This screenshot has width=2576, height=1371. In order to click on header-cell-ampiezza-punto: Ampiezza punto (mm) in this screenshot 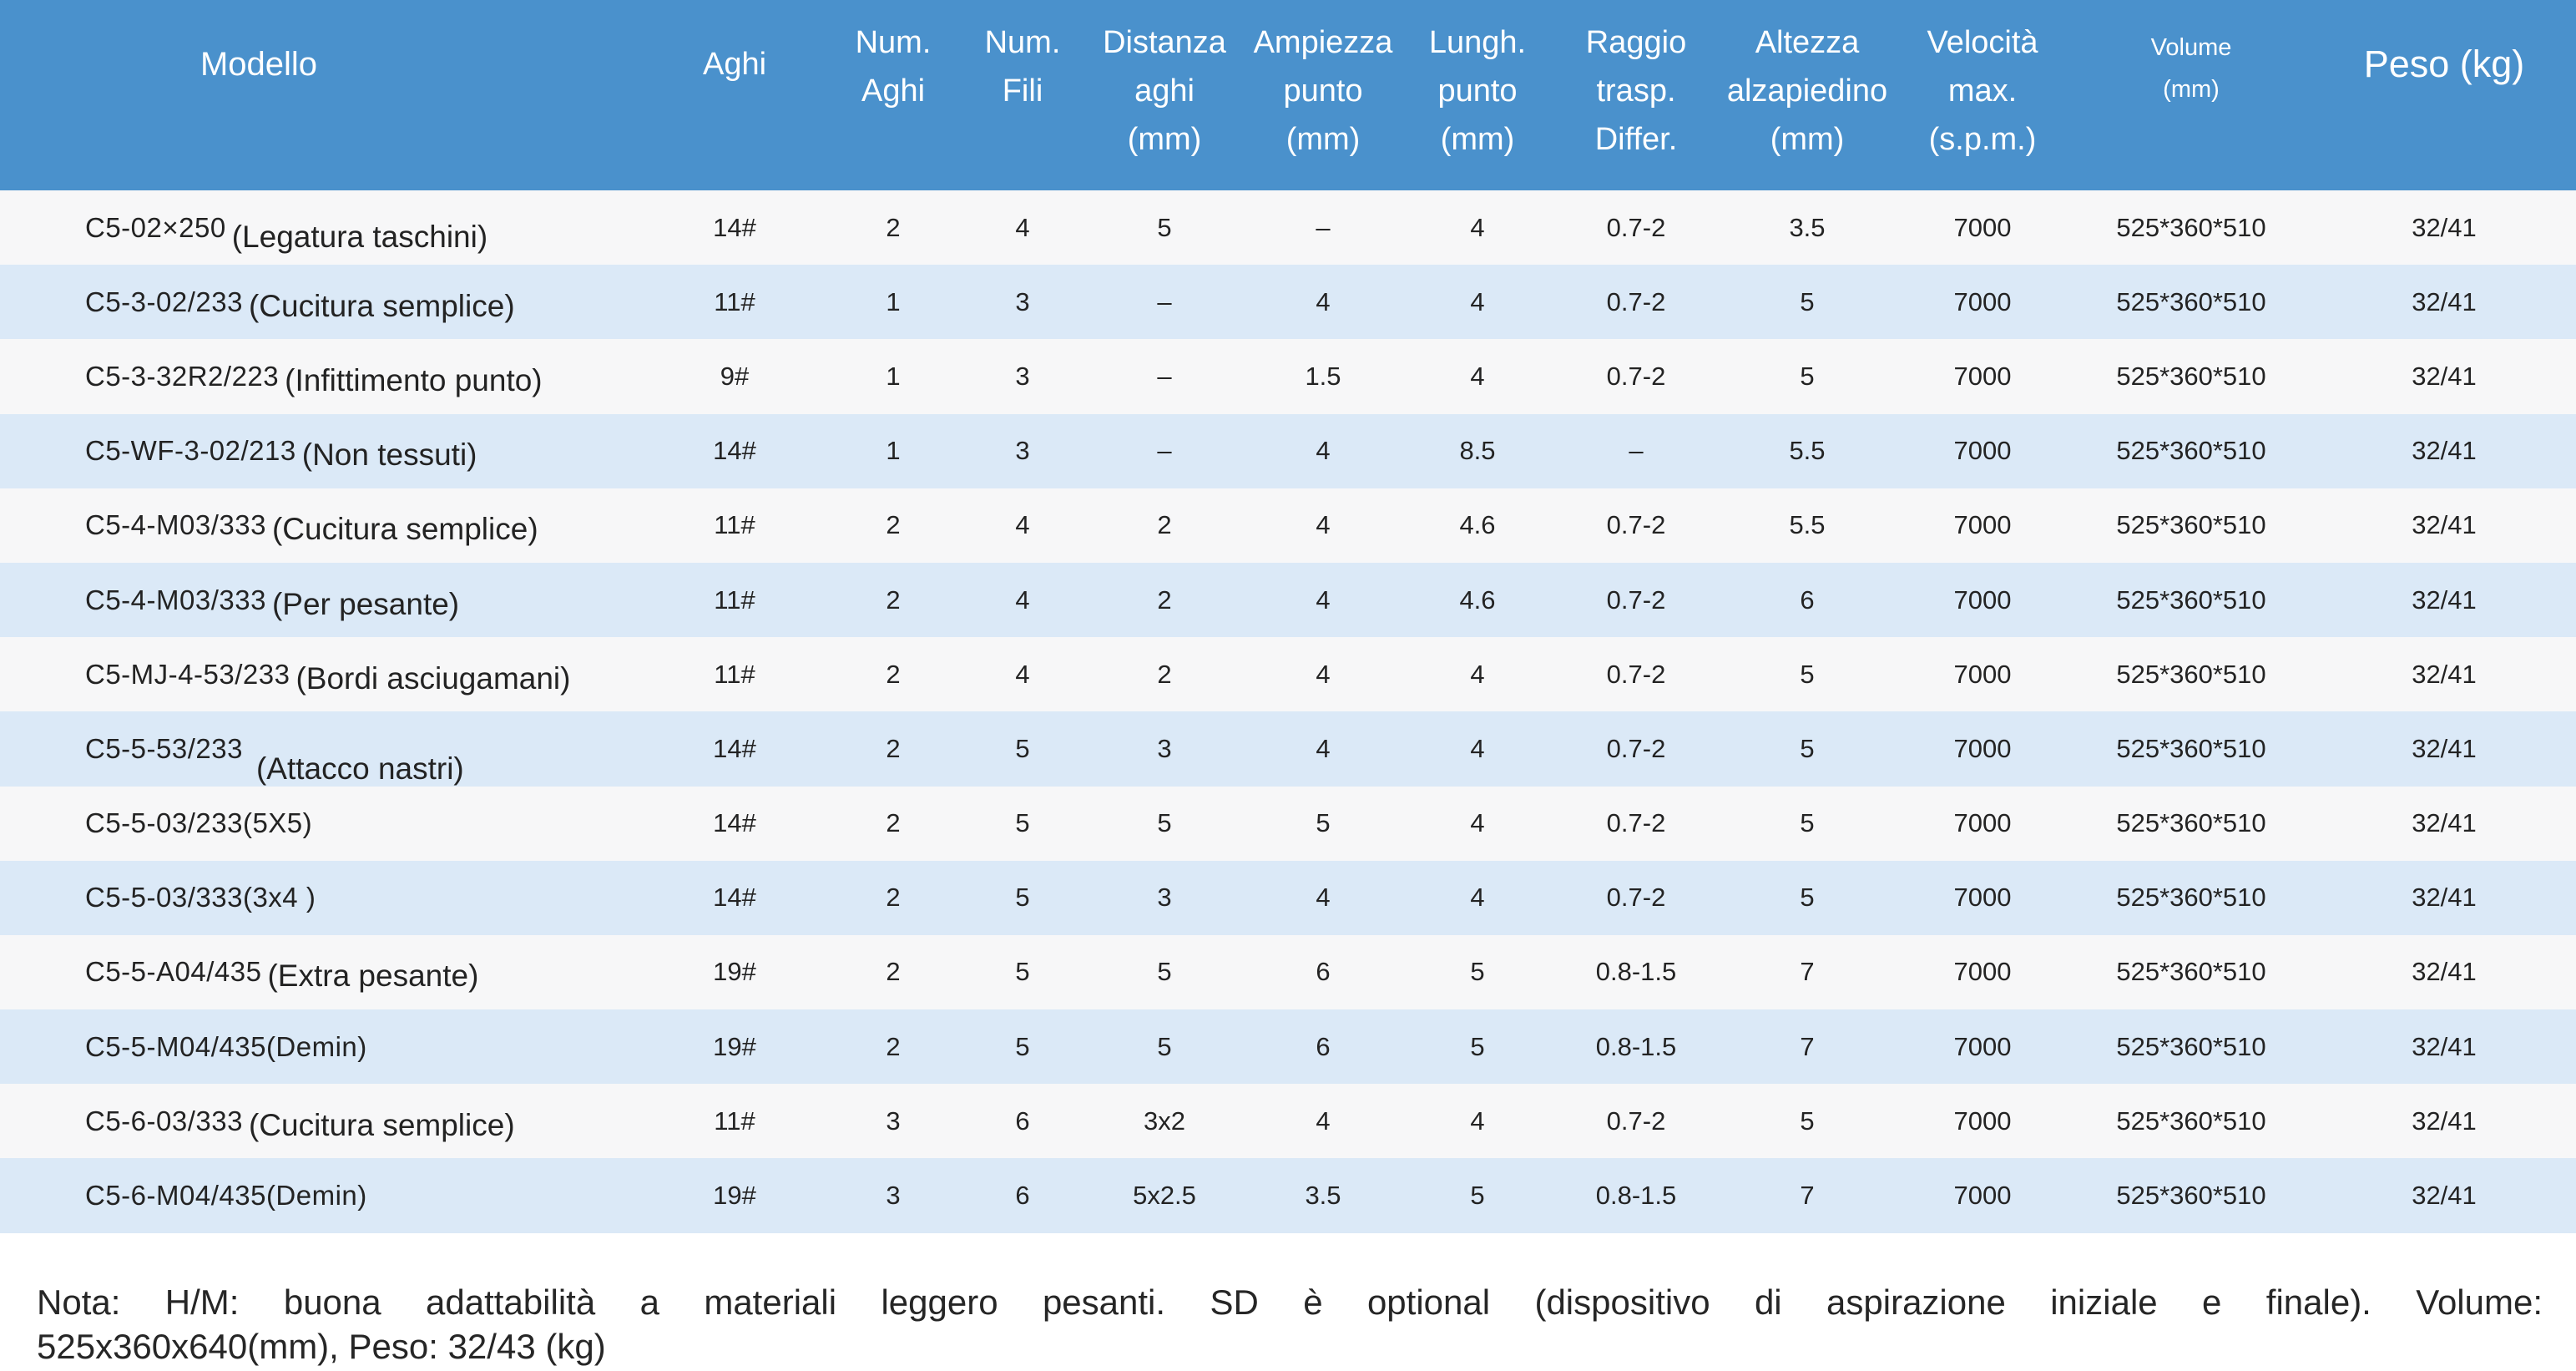, I will do `click(1323, 91)`.